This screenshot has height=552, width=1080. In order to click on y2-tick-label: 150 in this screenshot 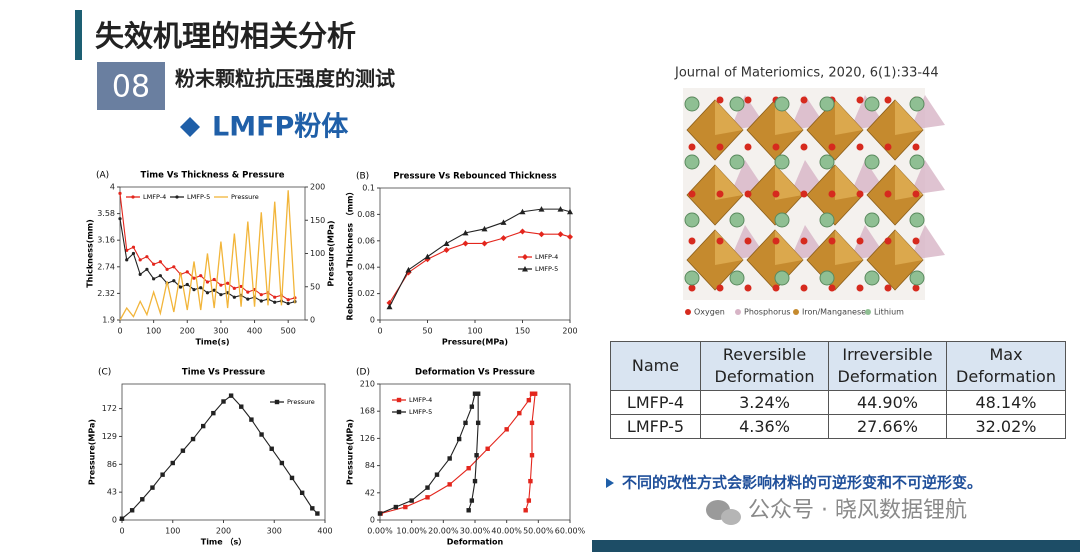, I will do `click(317, 220)`.